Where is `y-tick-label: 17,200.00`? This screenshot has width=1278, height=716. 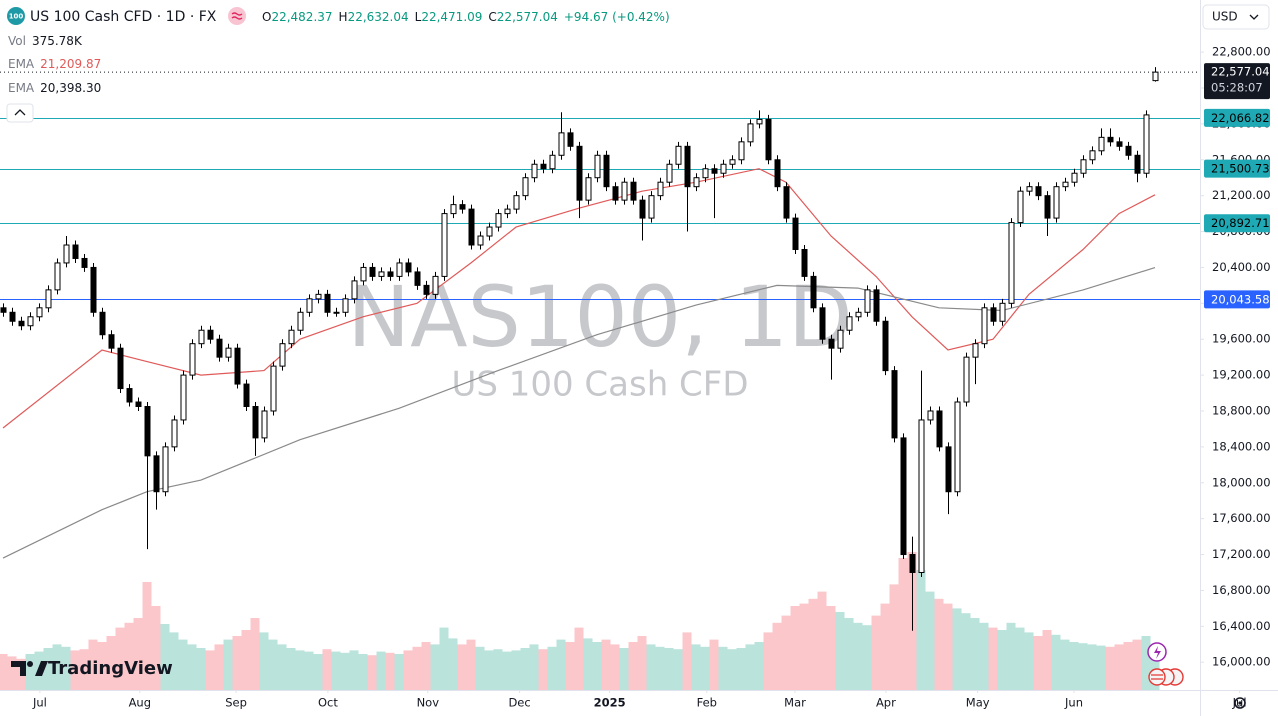
y-tick-label: 17,200.00 is located at coordinates (1241, 554).